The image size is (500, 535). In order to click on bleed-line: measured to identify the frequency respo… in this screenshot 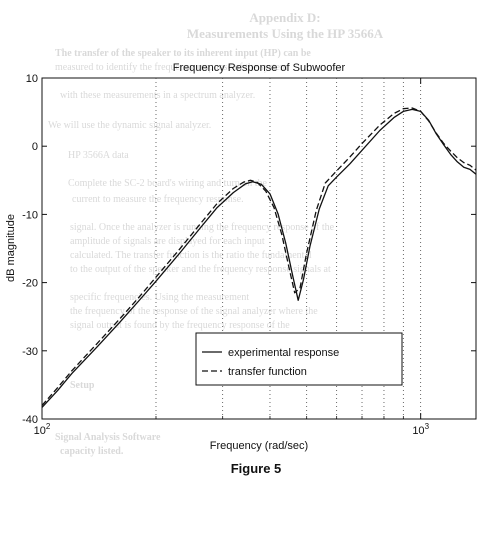, I will do `click(171, 67)`.